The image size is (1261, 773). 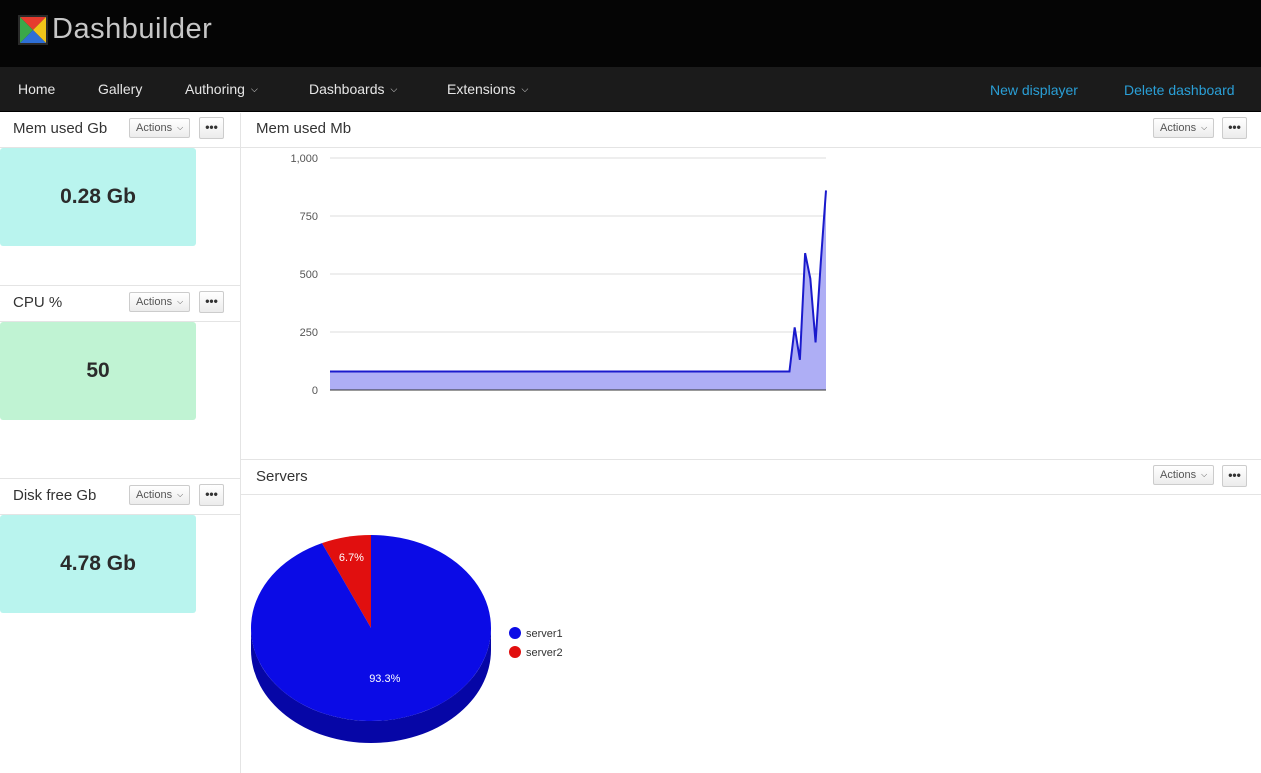 I want to click on metric-card-cpu: 50, so click(x=98, y=371).